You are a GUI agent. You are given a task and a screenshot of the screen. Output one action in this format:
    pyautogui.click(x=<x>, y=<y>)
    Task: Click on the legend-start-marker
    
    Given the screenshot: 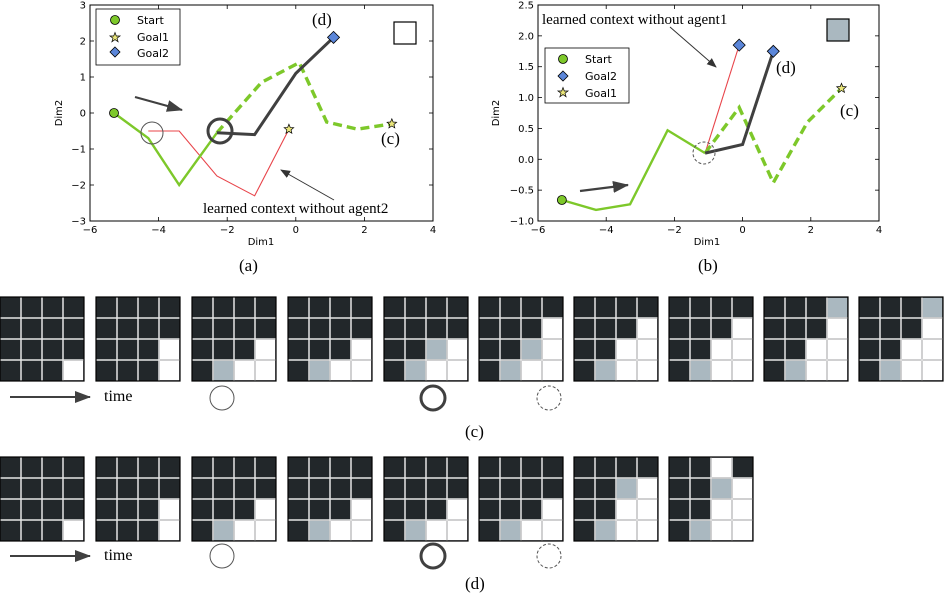 What is the action you would take?
    pyautogui.click(x=115, y=20)
    